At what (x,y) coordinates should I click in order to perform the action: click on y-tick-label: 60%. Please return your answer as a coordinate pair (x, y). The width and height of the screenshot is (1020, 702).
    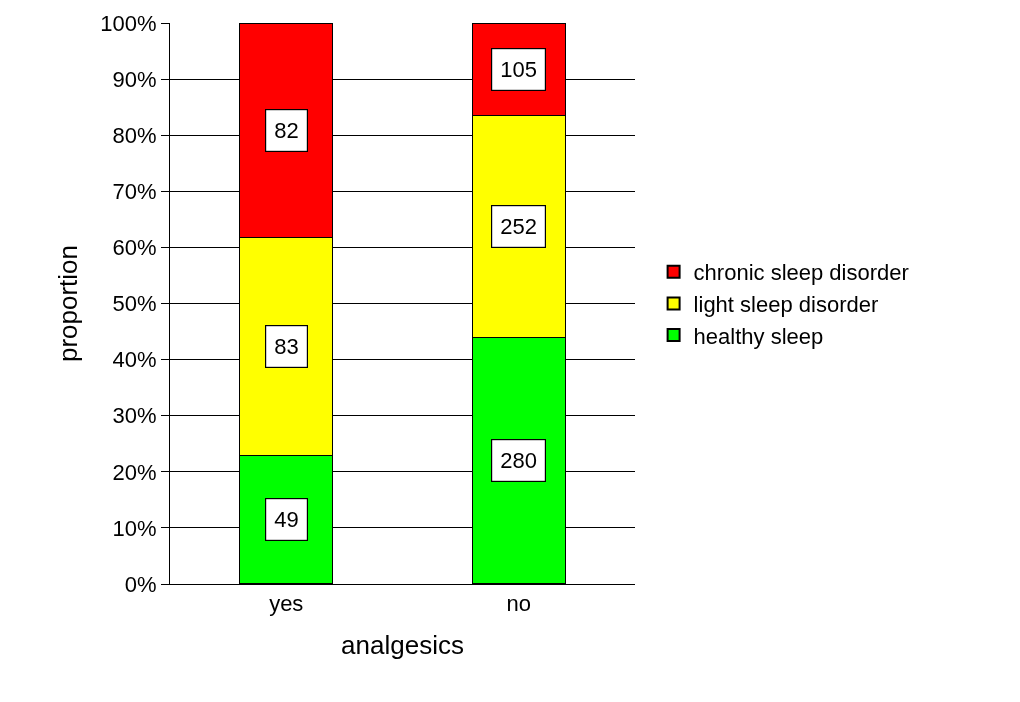
    Looking at the image, I should click on (134, 248).